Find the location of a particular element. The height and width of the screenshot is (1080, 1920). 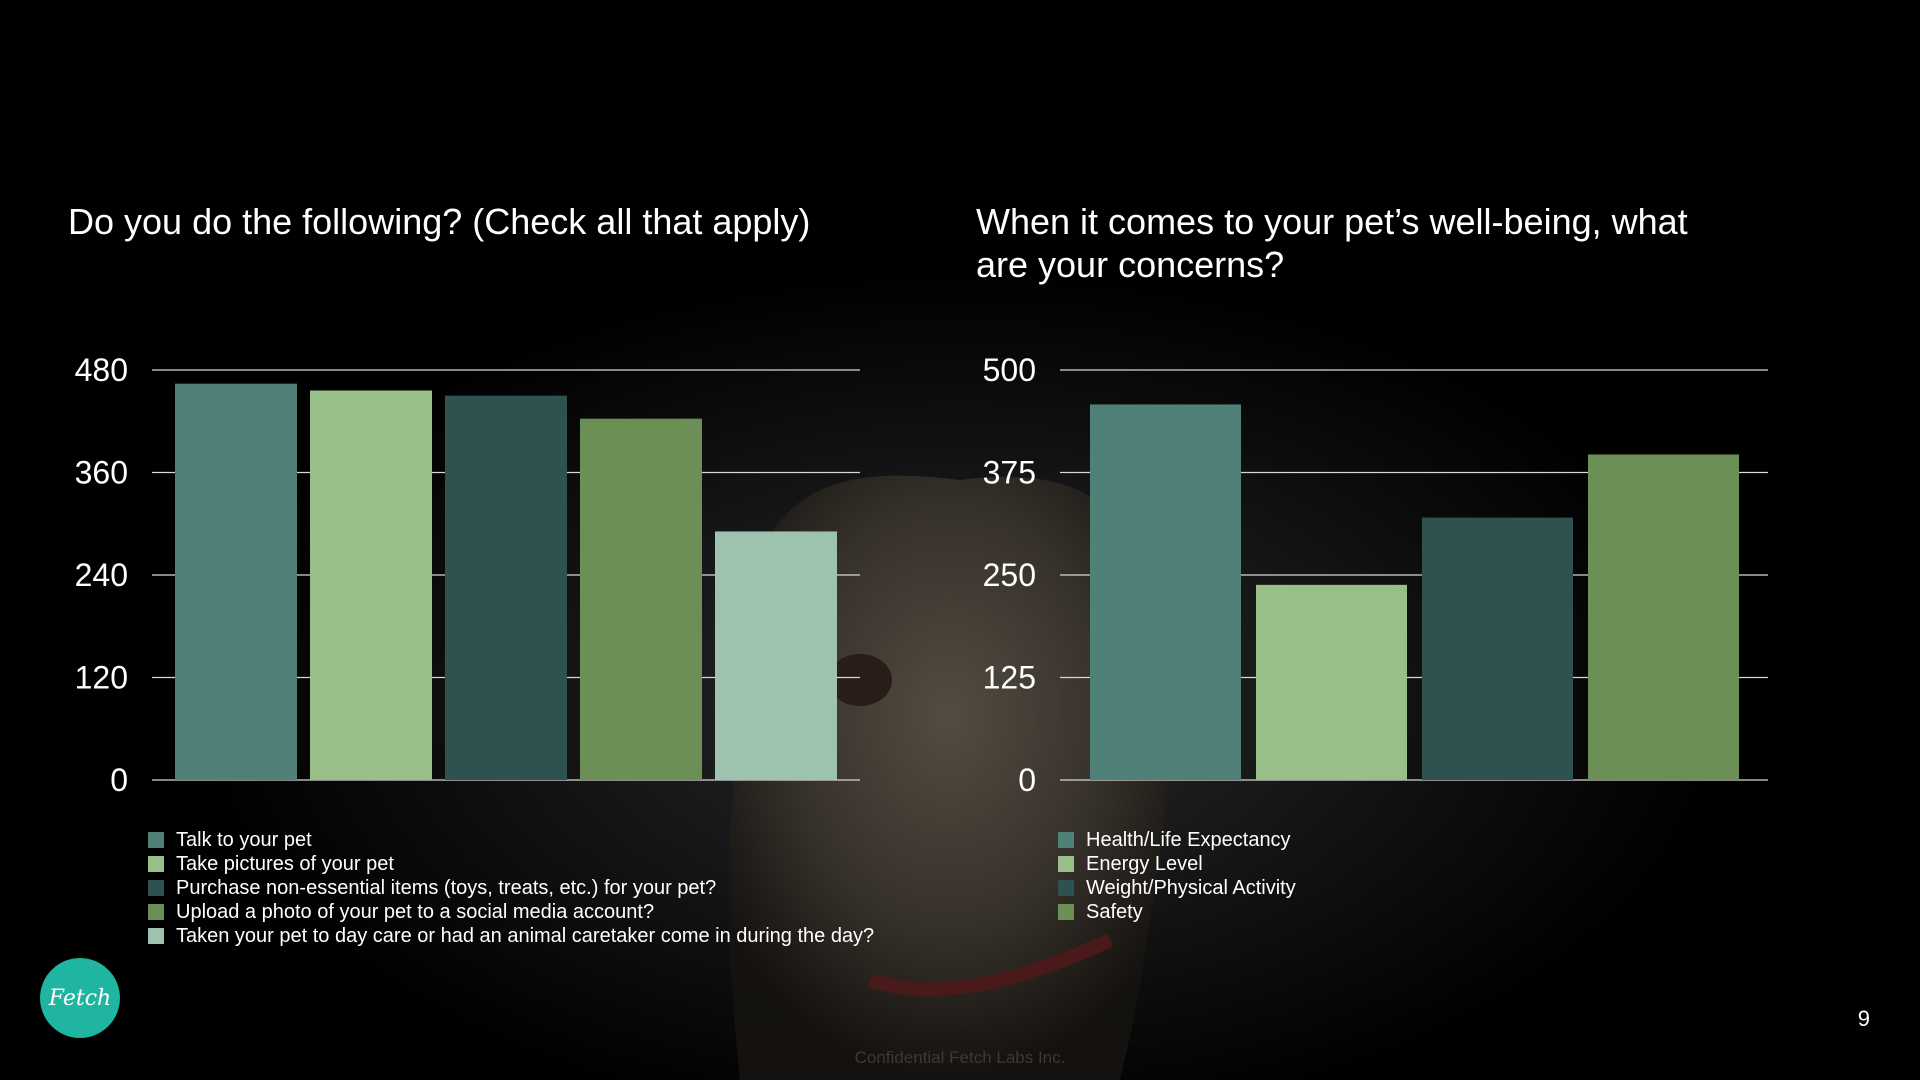

y-tick-label: 375 is located at coordinates (1009, 473).